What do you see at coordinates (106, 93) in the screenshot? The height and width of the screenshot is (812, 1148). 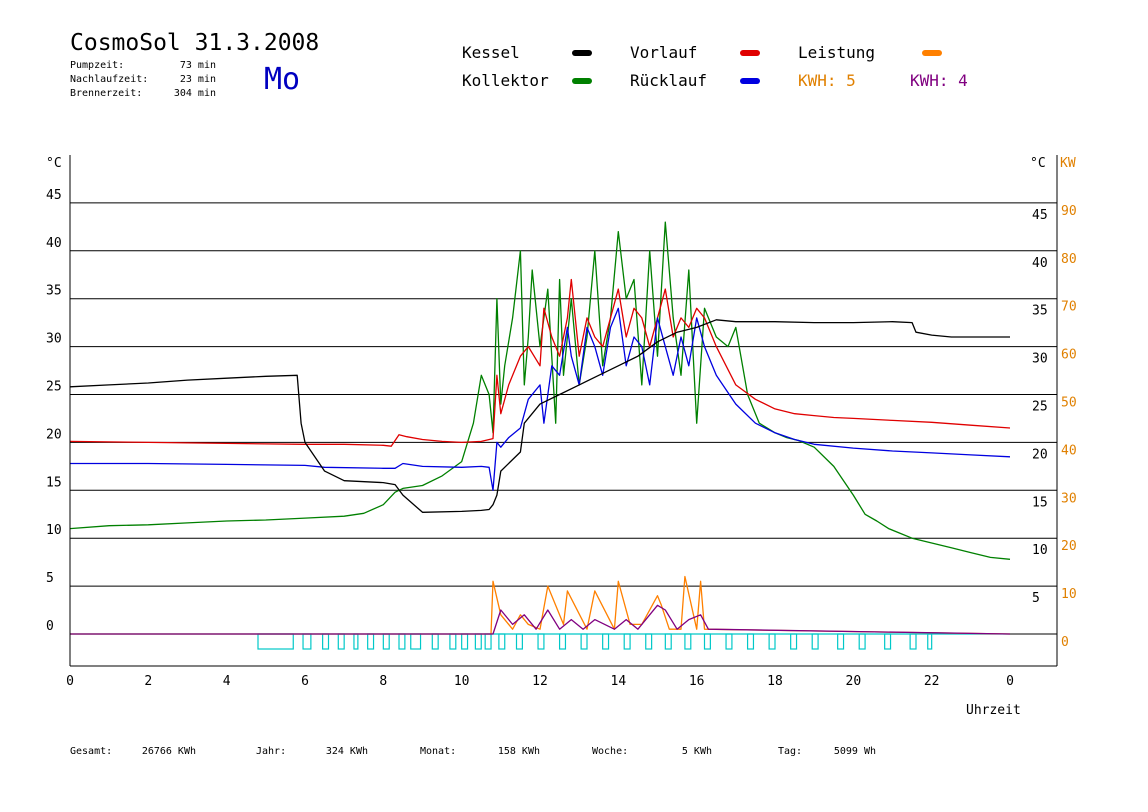 I see `stat-label-brennerzeit: Brennerzeit:` at bounding box center [106, 93].